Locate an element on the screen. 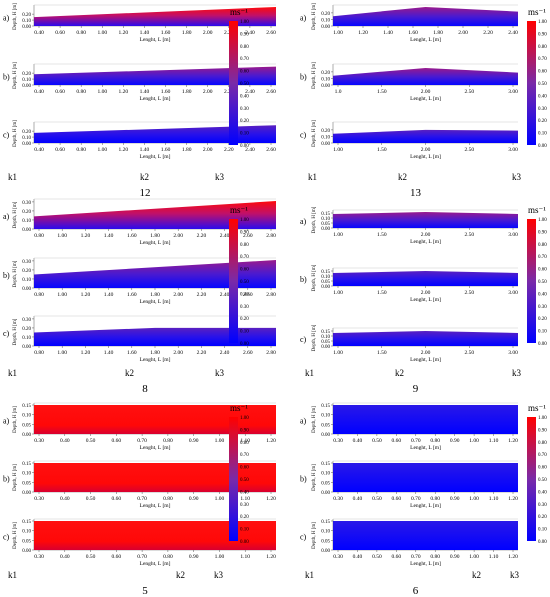 The height and width of the screenshot is (597, 550). x-tick-label: 2.40 is located at coordinates (225, 353).